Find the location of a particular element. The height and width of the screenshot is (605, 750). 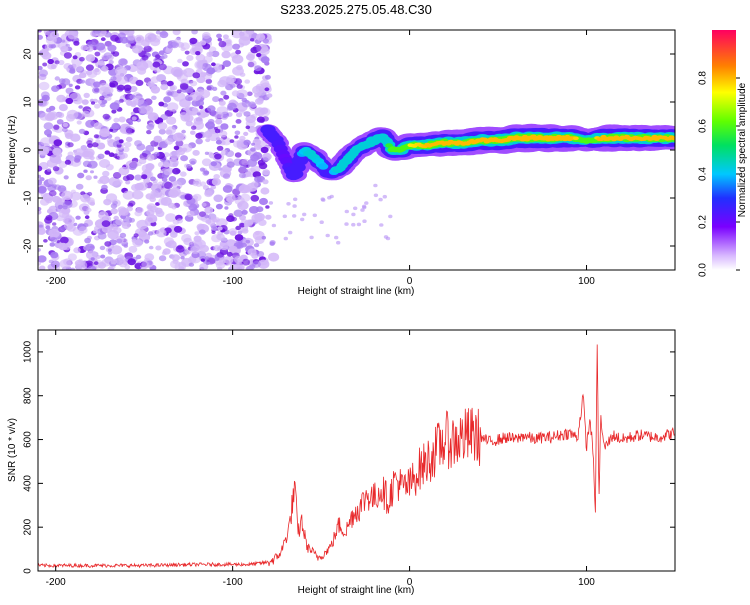

colorbar-tick-label: 0.4 is located at coordinates (703, 174).